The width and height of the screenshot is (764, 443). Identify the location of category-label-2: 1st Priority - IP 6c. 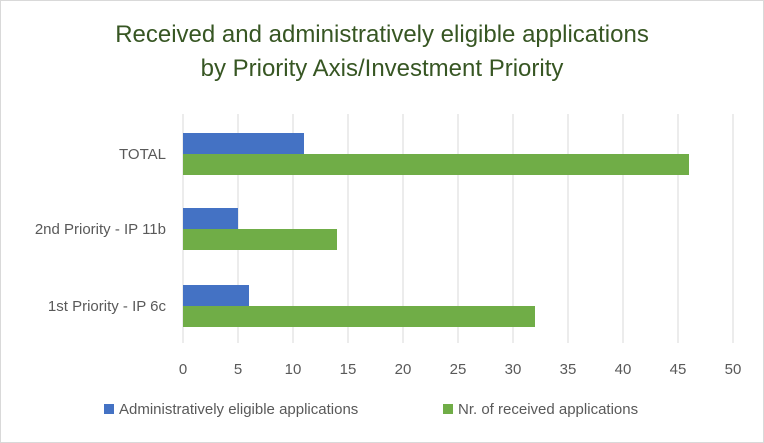
(107, 306).